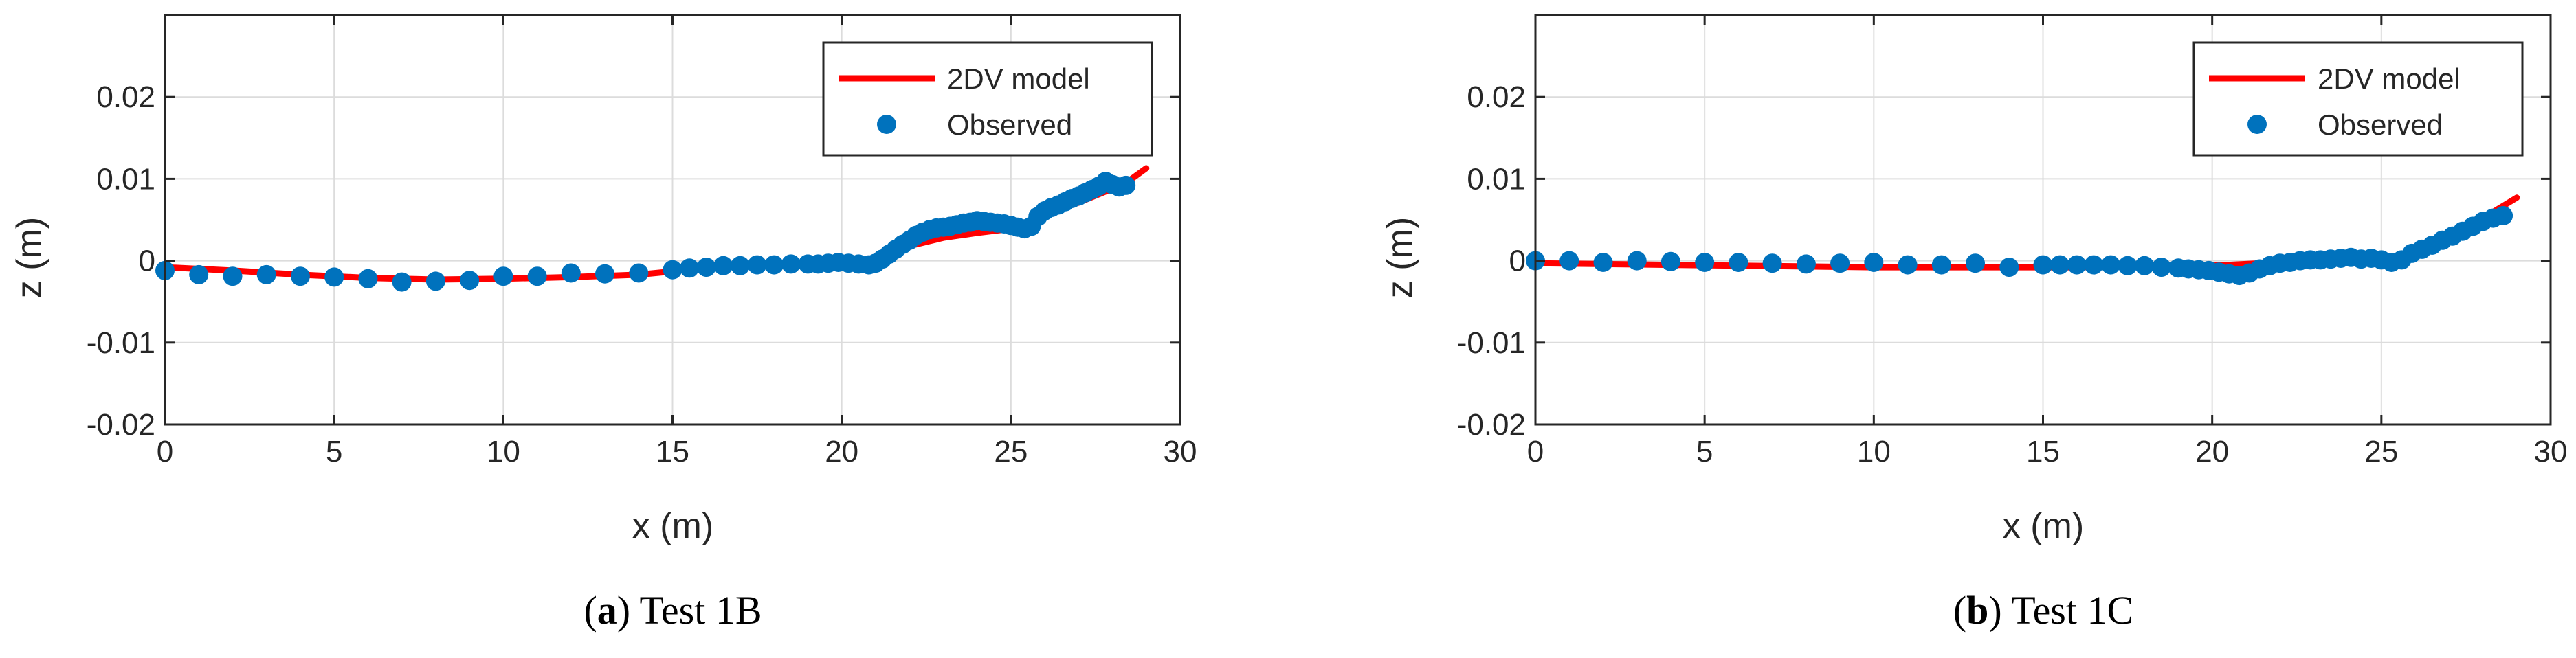  What do you see at coordinates (607, 610) in the screenshot?
I see `caption-letter: a` at bounding box center [607, 610].